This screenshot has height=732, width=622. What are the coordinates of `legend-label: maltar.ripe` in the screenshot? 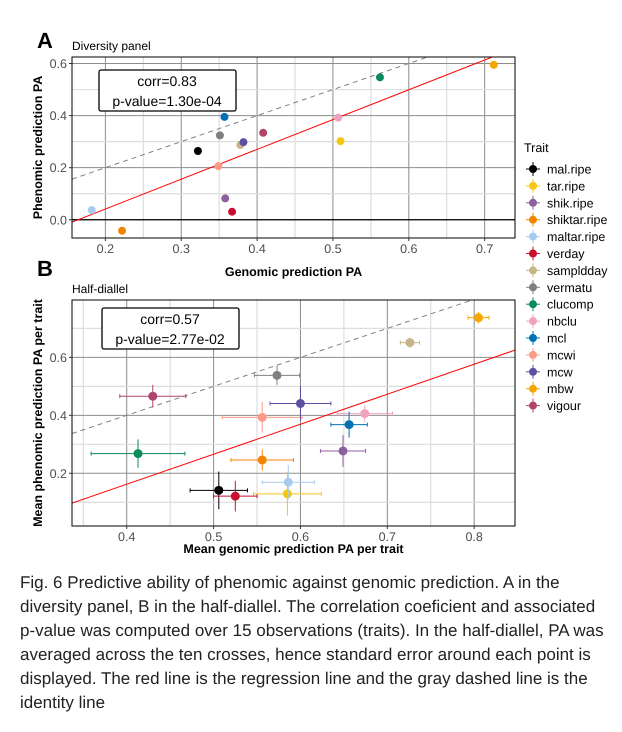 It's located at (576, 237).